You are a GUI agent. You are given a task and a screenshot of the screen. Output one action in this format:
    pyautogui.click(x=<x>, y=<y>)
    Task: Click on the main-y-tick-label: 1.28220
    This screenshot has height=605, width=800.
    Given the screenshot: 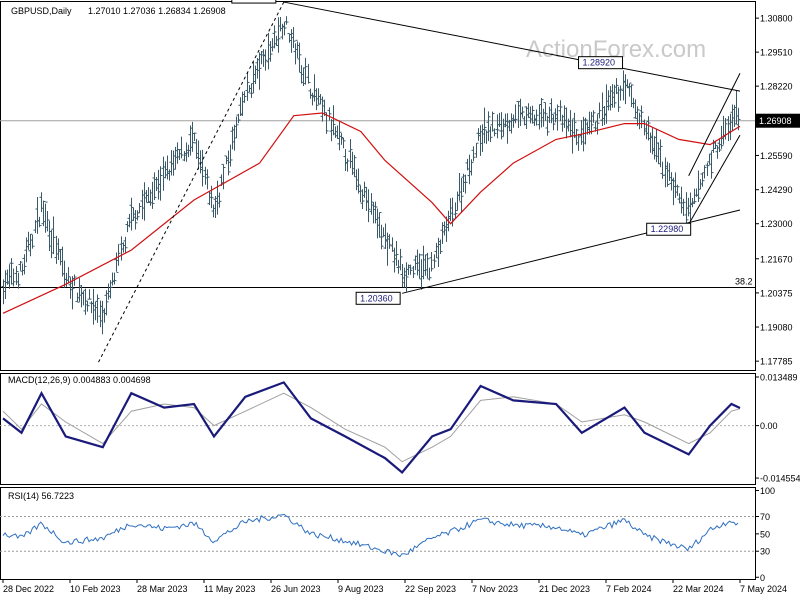 What is the action you would take?
    pyautogui.click(x=776, y=87)
    